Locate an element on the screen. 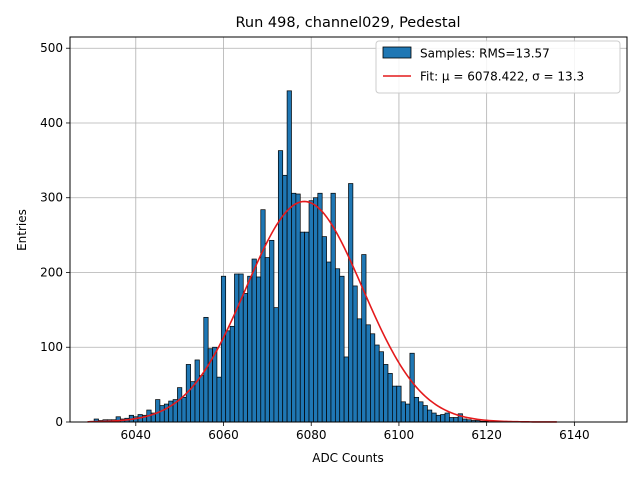  x-tick-label: 6040 is located at coordinates (136, 435).